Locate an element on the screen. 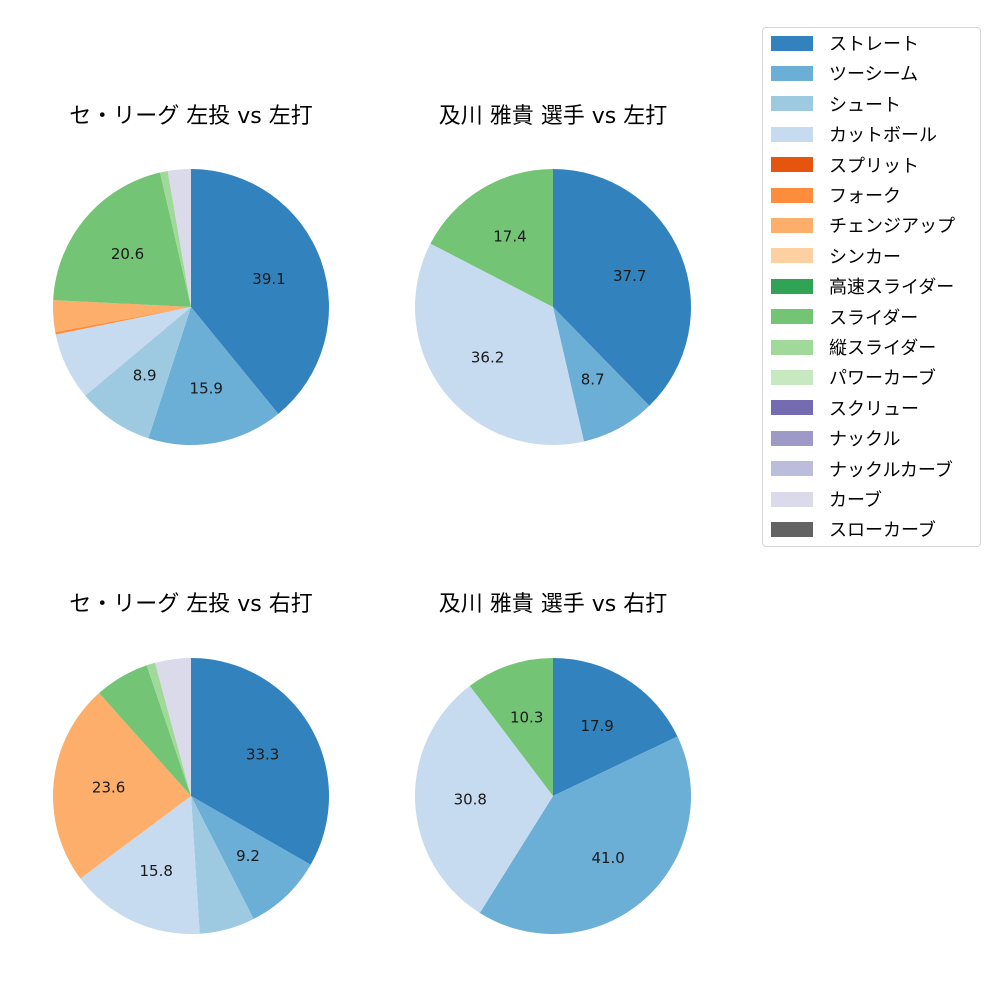 Image resolution: width=1000 pixels, height=1000 pixels. chart-title: セ・リーグ 左投 vs 左打 is located at coordinates (191, 116).